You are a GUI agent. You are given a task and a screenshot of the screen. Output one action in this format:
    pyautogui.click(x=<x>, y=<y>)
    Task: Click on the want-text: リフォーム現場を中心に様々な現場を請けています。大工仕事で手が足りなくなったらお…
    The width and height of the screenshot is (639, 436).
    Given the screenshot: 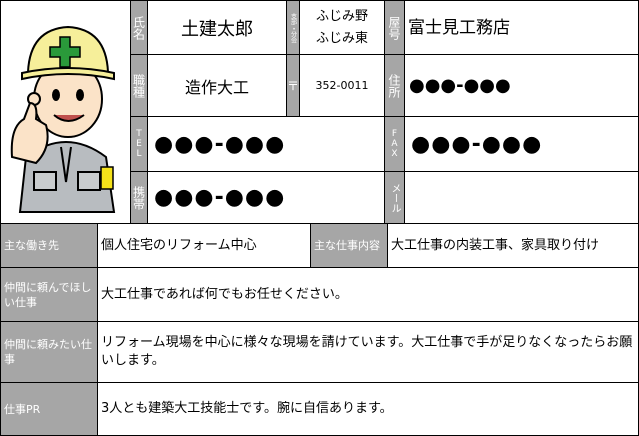 What is the action you would take?
    pyautogui.click(x=368, y=352)
    